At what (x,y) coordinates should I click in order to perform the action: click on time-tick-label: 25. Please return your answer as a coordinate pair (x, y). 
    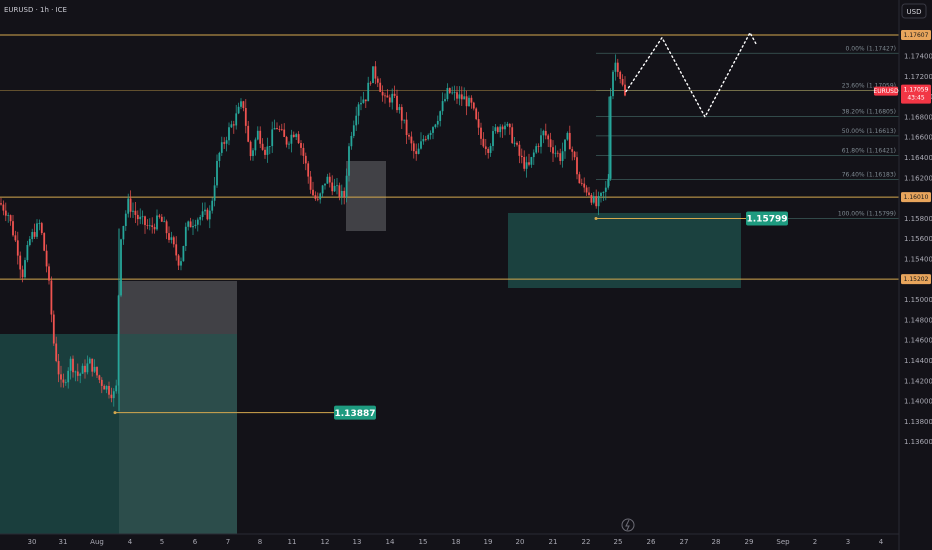
    Looking at the image, I should click on (618, 542).